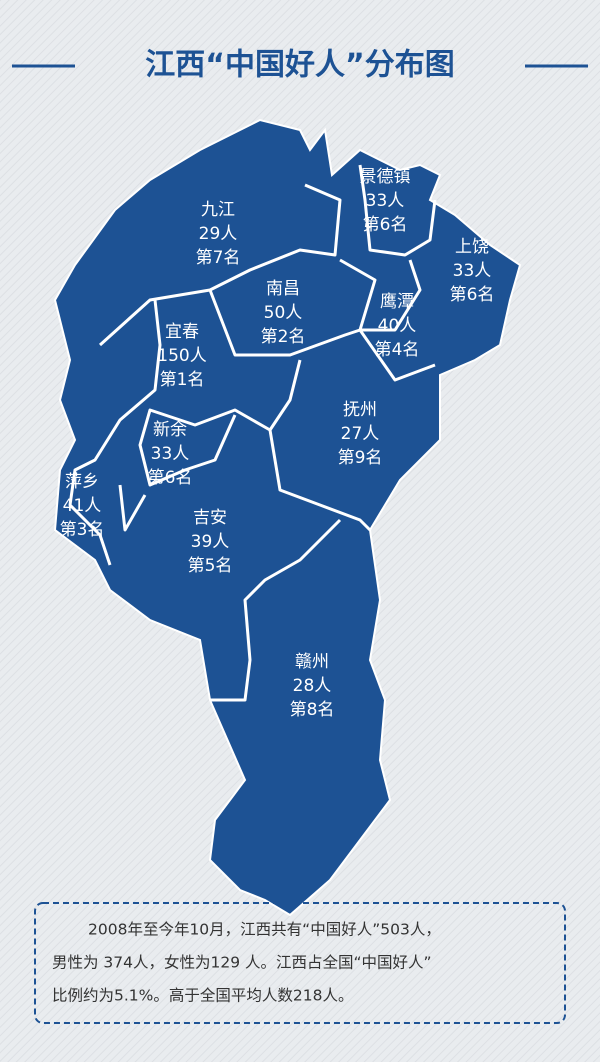 Image resolution: width=600 pixels, height=1062 pixels. I want to click on region-count: 39人, so click(210, 542).